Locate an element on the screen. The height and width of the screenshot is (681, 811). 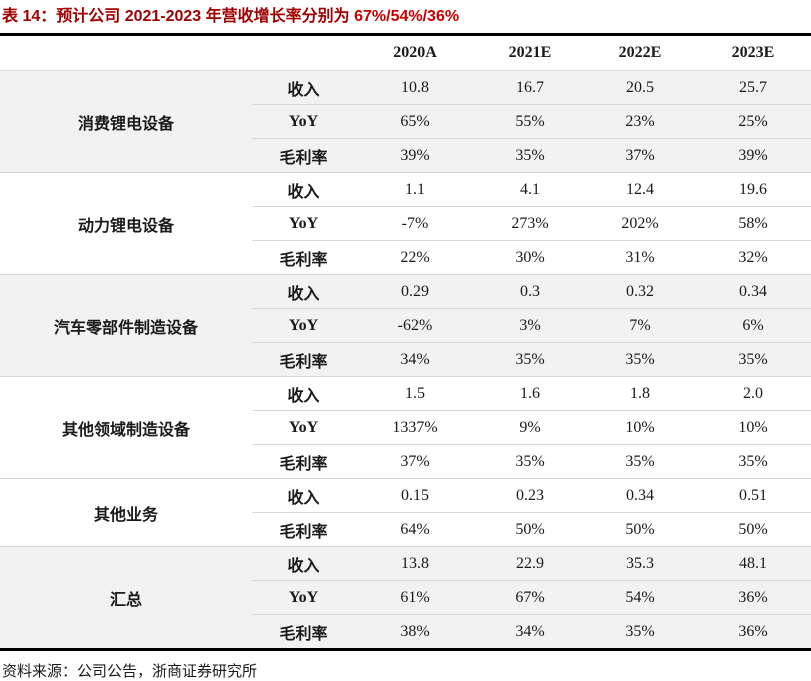
value-cell: 67% is located at coordinates (530, 597).